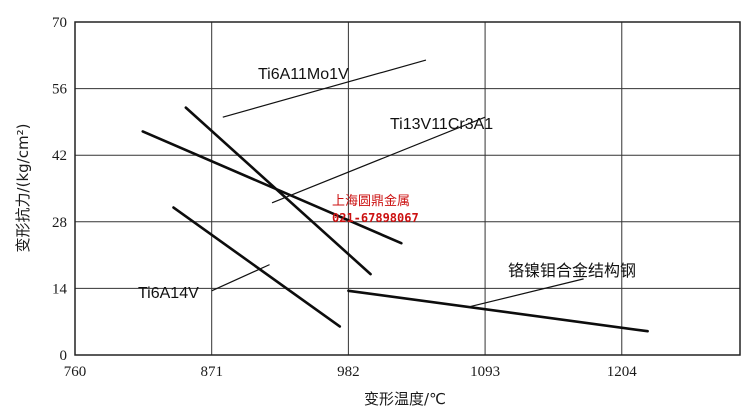 The height and width of the screenshot is (419, 756). What do you see at coordinates (485, 372) in the screenshot?
I see `x-tick-label: 1093` at bounding box center [485, 372].